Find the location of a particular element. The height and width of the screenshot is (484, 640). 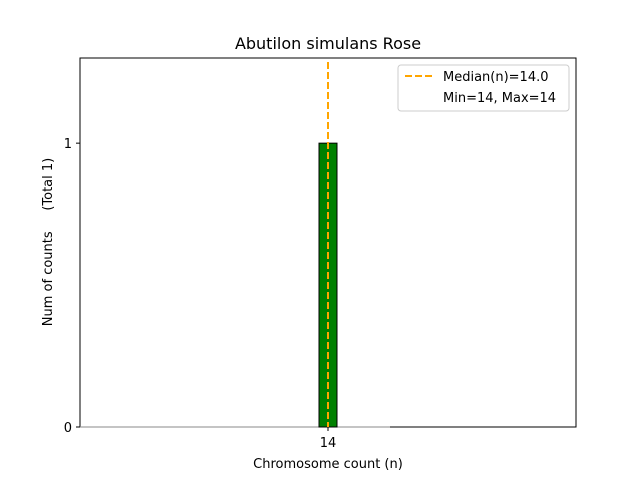

x-tick-label: 14 is located at coordinates (328, 443).